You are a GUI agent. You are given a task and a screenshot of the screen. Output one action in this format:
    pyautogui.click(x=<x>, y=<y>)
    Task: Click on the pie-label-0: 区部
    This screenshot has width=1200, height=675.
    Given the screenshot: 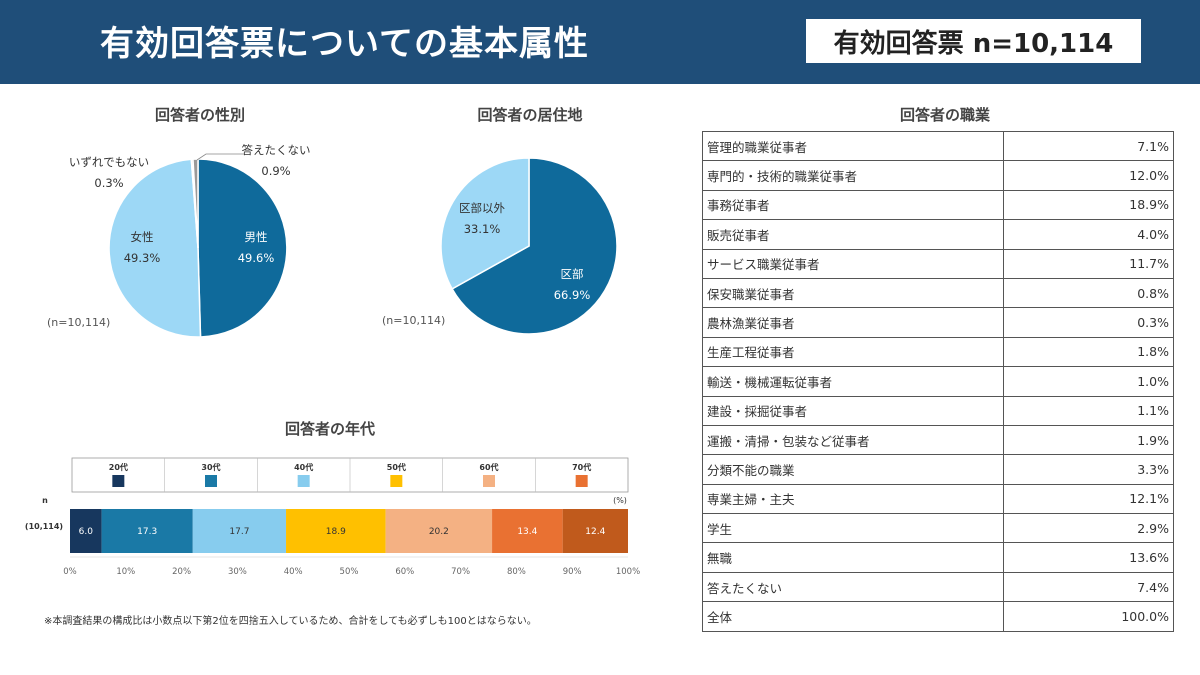 What is the action you would take?
    pyautogui.click(x=572, y=274)
    